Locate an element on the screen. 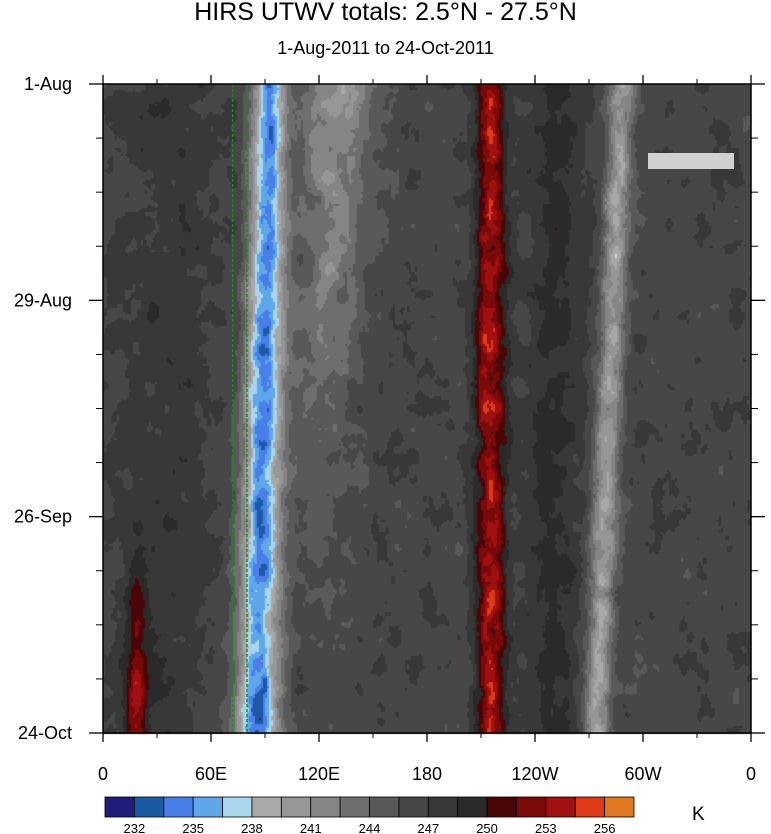  x-tick-label: 60W is located at coordinates (642, 774).